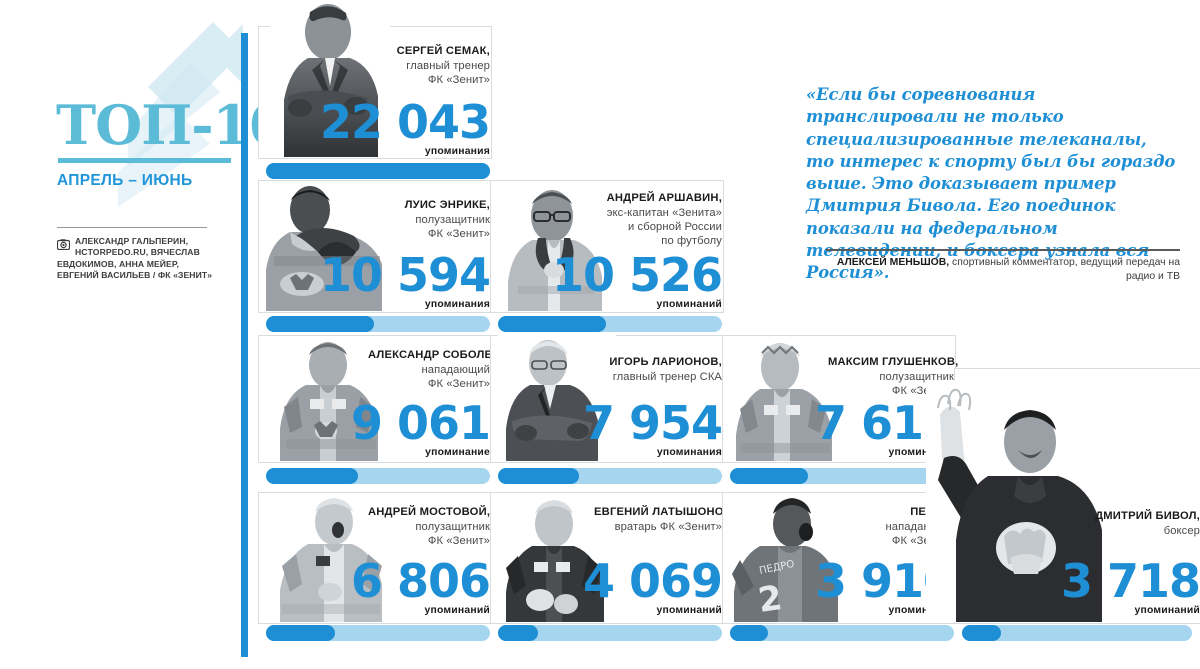  Describe the element at coordinates (893, 362) in the screenshot. I see `player-name: МАКСИМ ГЛУШЕНКОВ,` at that location.